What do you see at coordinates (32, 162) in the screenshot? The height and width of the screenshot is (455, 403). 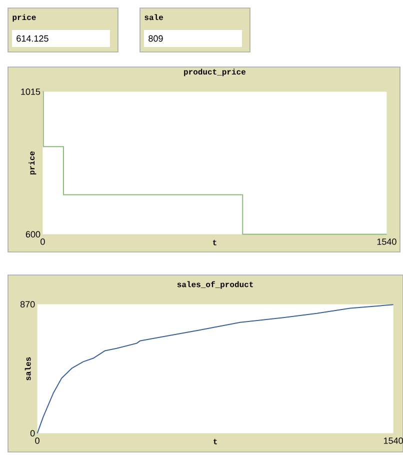 I see `y-axis-title: price` at bounding box center [32, 162].